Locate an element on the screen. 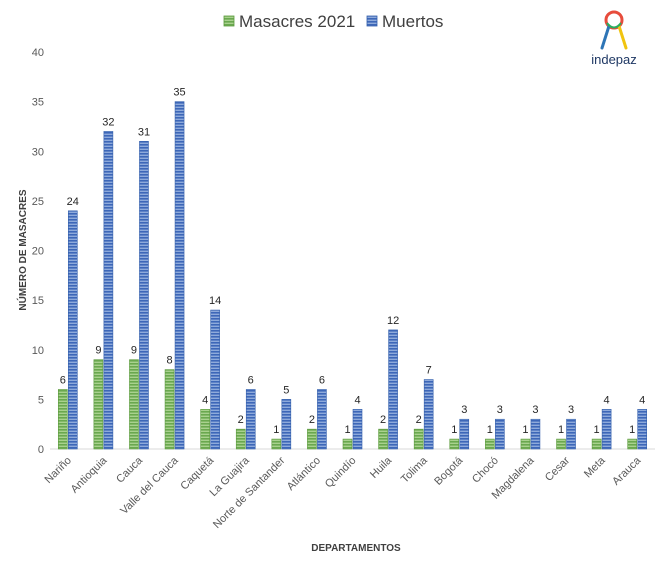  data-label: 12 is located at coordinates (393, 321).